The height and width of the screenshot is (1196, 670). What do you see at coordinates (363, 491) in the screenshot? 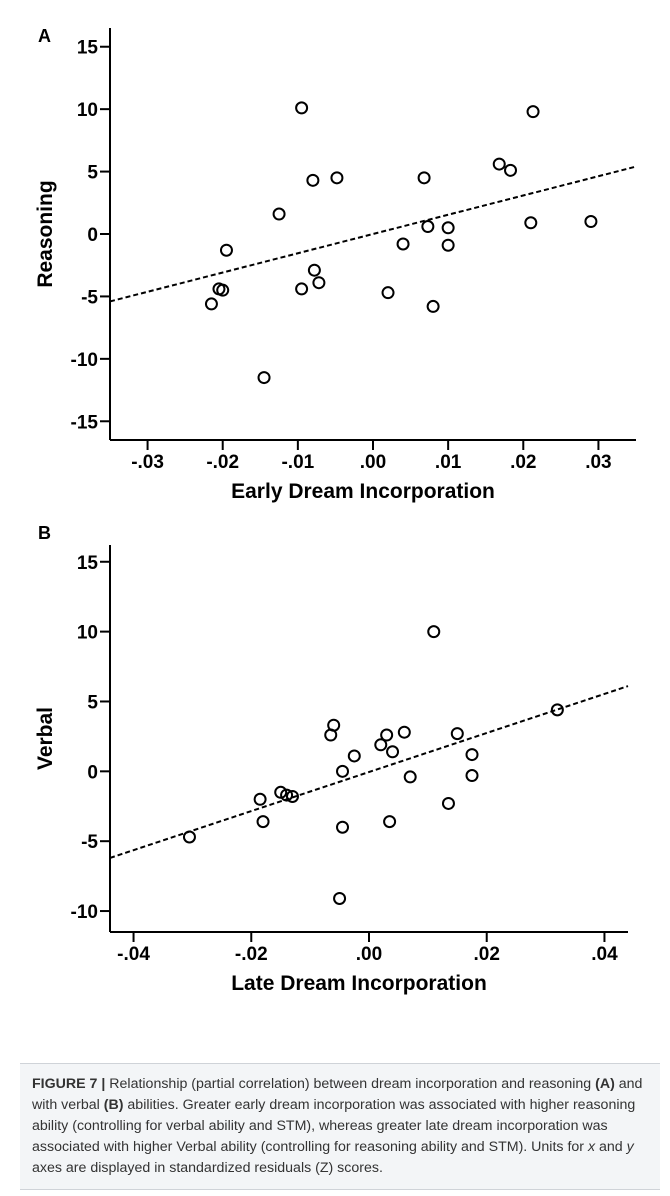
I see `x-axis-label: Early Dream Incorporation` at bounding box center [363, 491].